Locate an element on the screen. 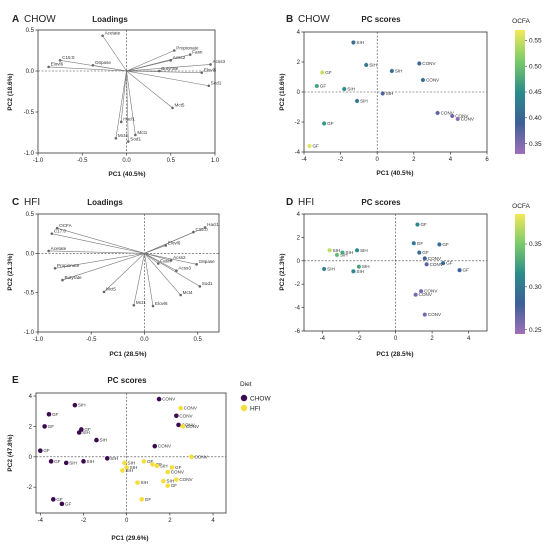 This screenshot has height=545, width=550. loading-label-a: Acetate is located at coordinates (113, 33).